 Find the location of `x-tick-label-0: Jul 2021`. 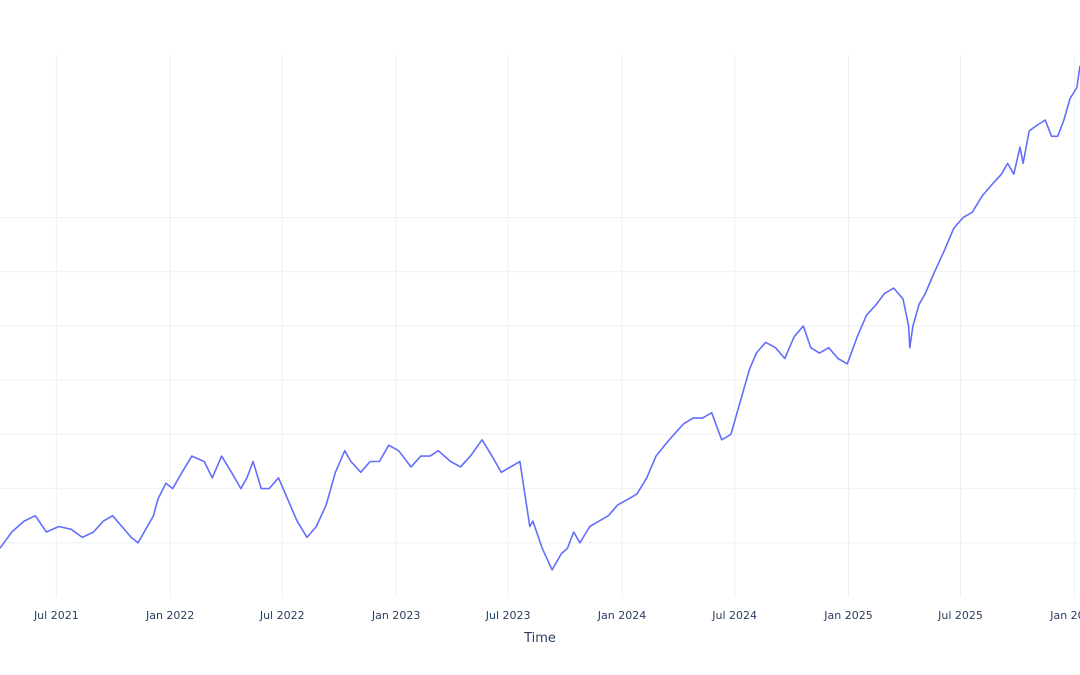

x-tick-label-0: Jul 2021 is located at coordinates (56, 615).